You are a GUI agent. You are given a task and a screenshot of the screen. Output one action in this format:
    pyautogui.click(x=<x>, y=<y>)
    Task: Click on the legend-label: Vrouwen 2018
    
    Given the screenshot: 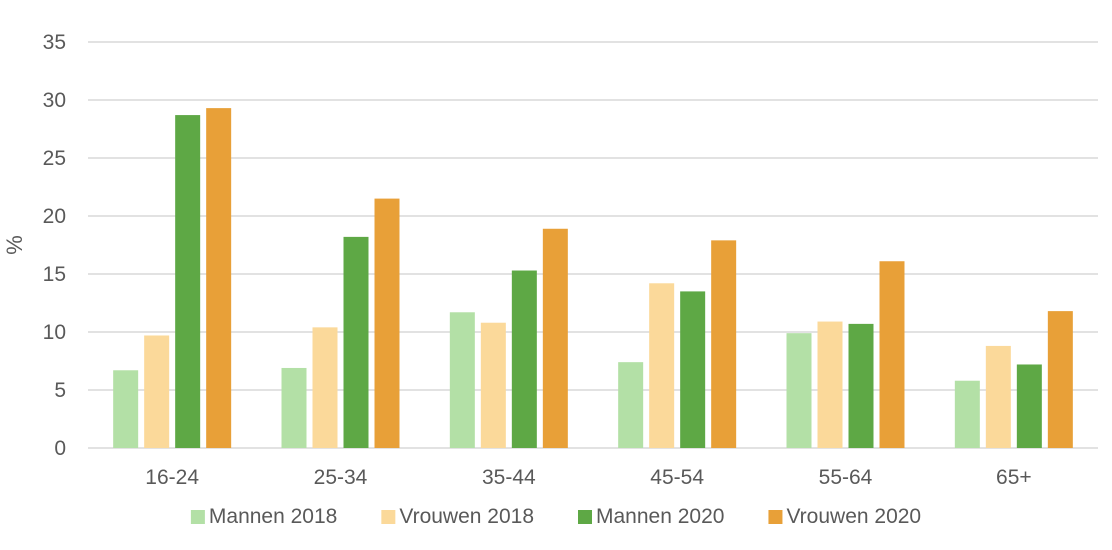 What is the action you would take?
    pyautogui.click(x=466, y=516)
    